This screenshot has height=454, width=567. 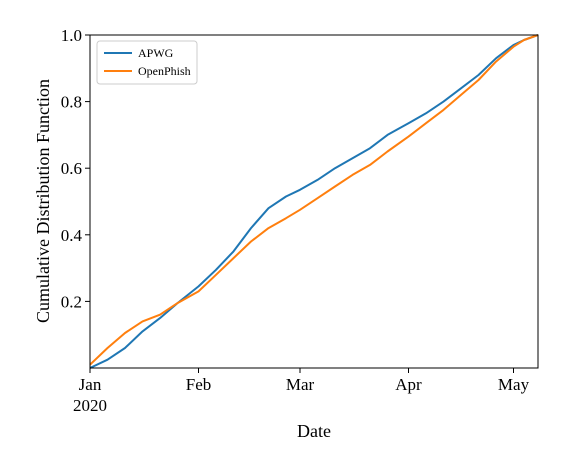 What do you see at coordinates (71, 35) in the screenshot?
I see `y-tick-label: 1.0` at bounding box center [71, 35].